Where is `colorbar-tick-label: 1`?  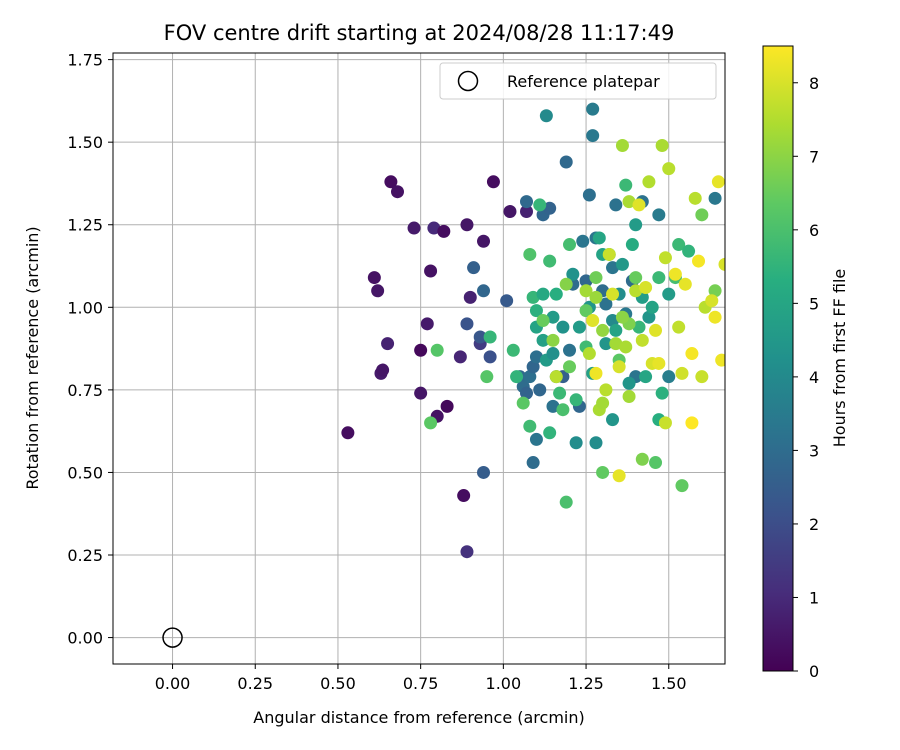
colorbar-tick-label: 1 is located at coordinates (814, 597).